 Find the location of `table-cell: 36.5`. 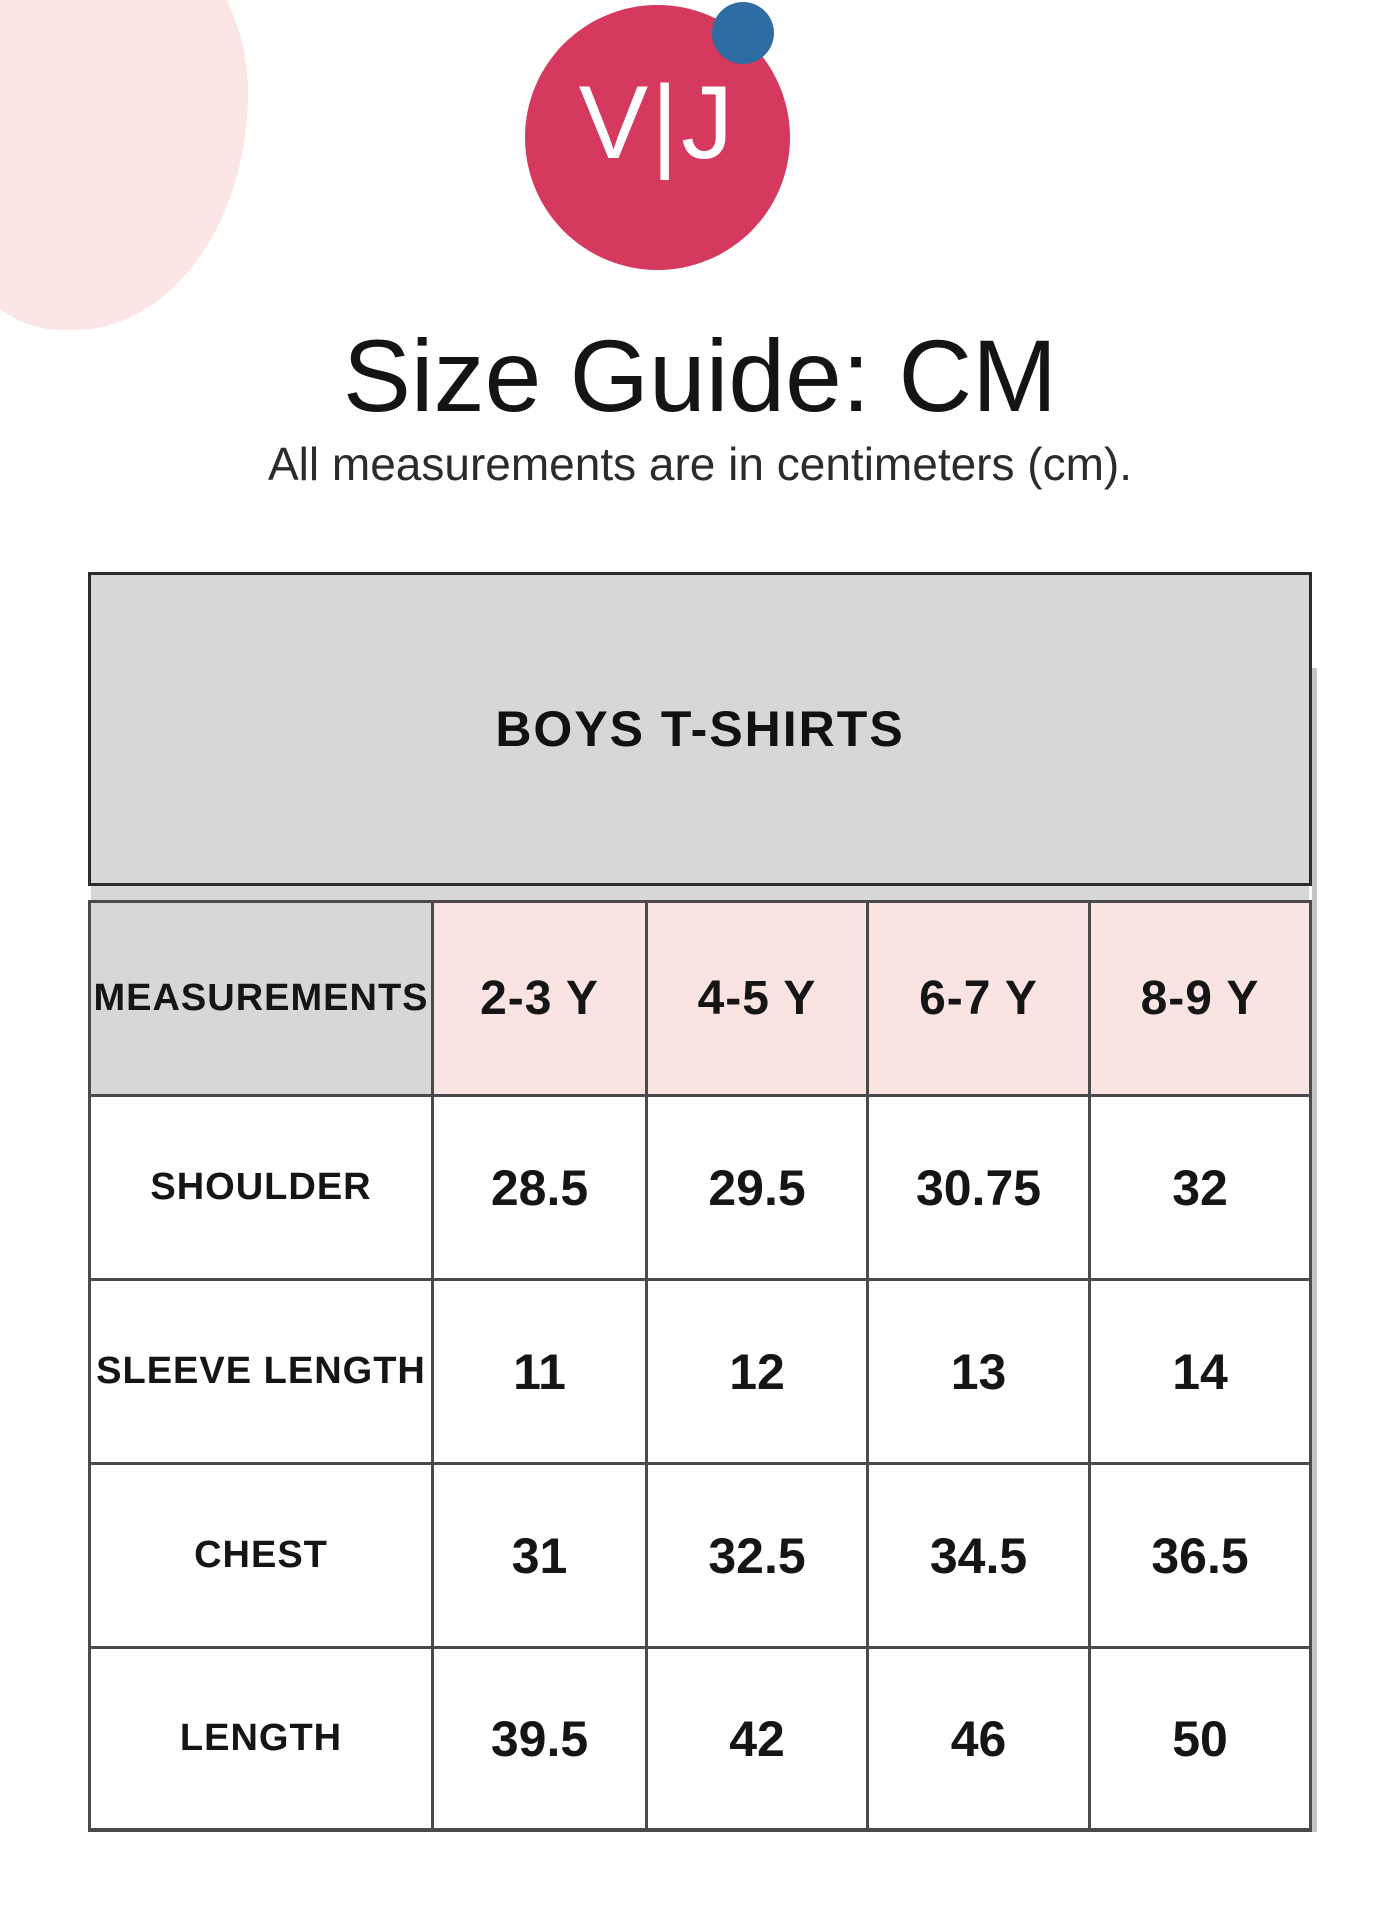

table-cell: 36.5 is located at coordinates (1200, 1555).